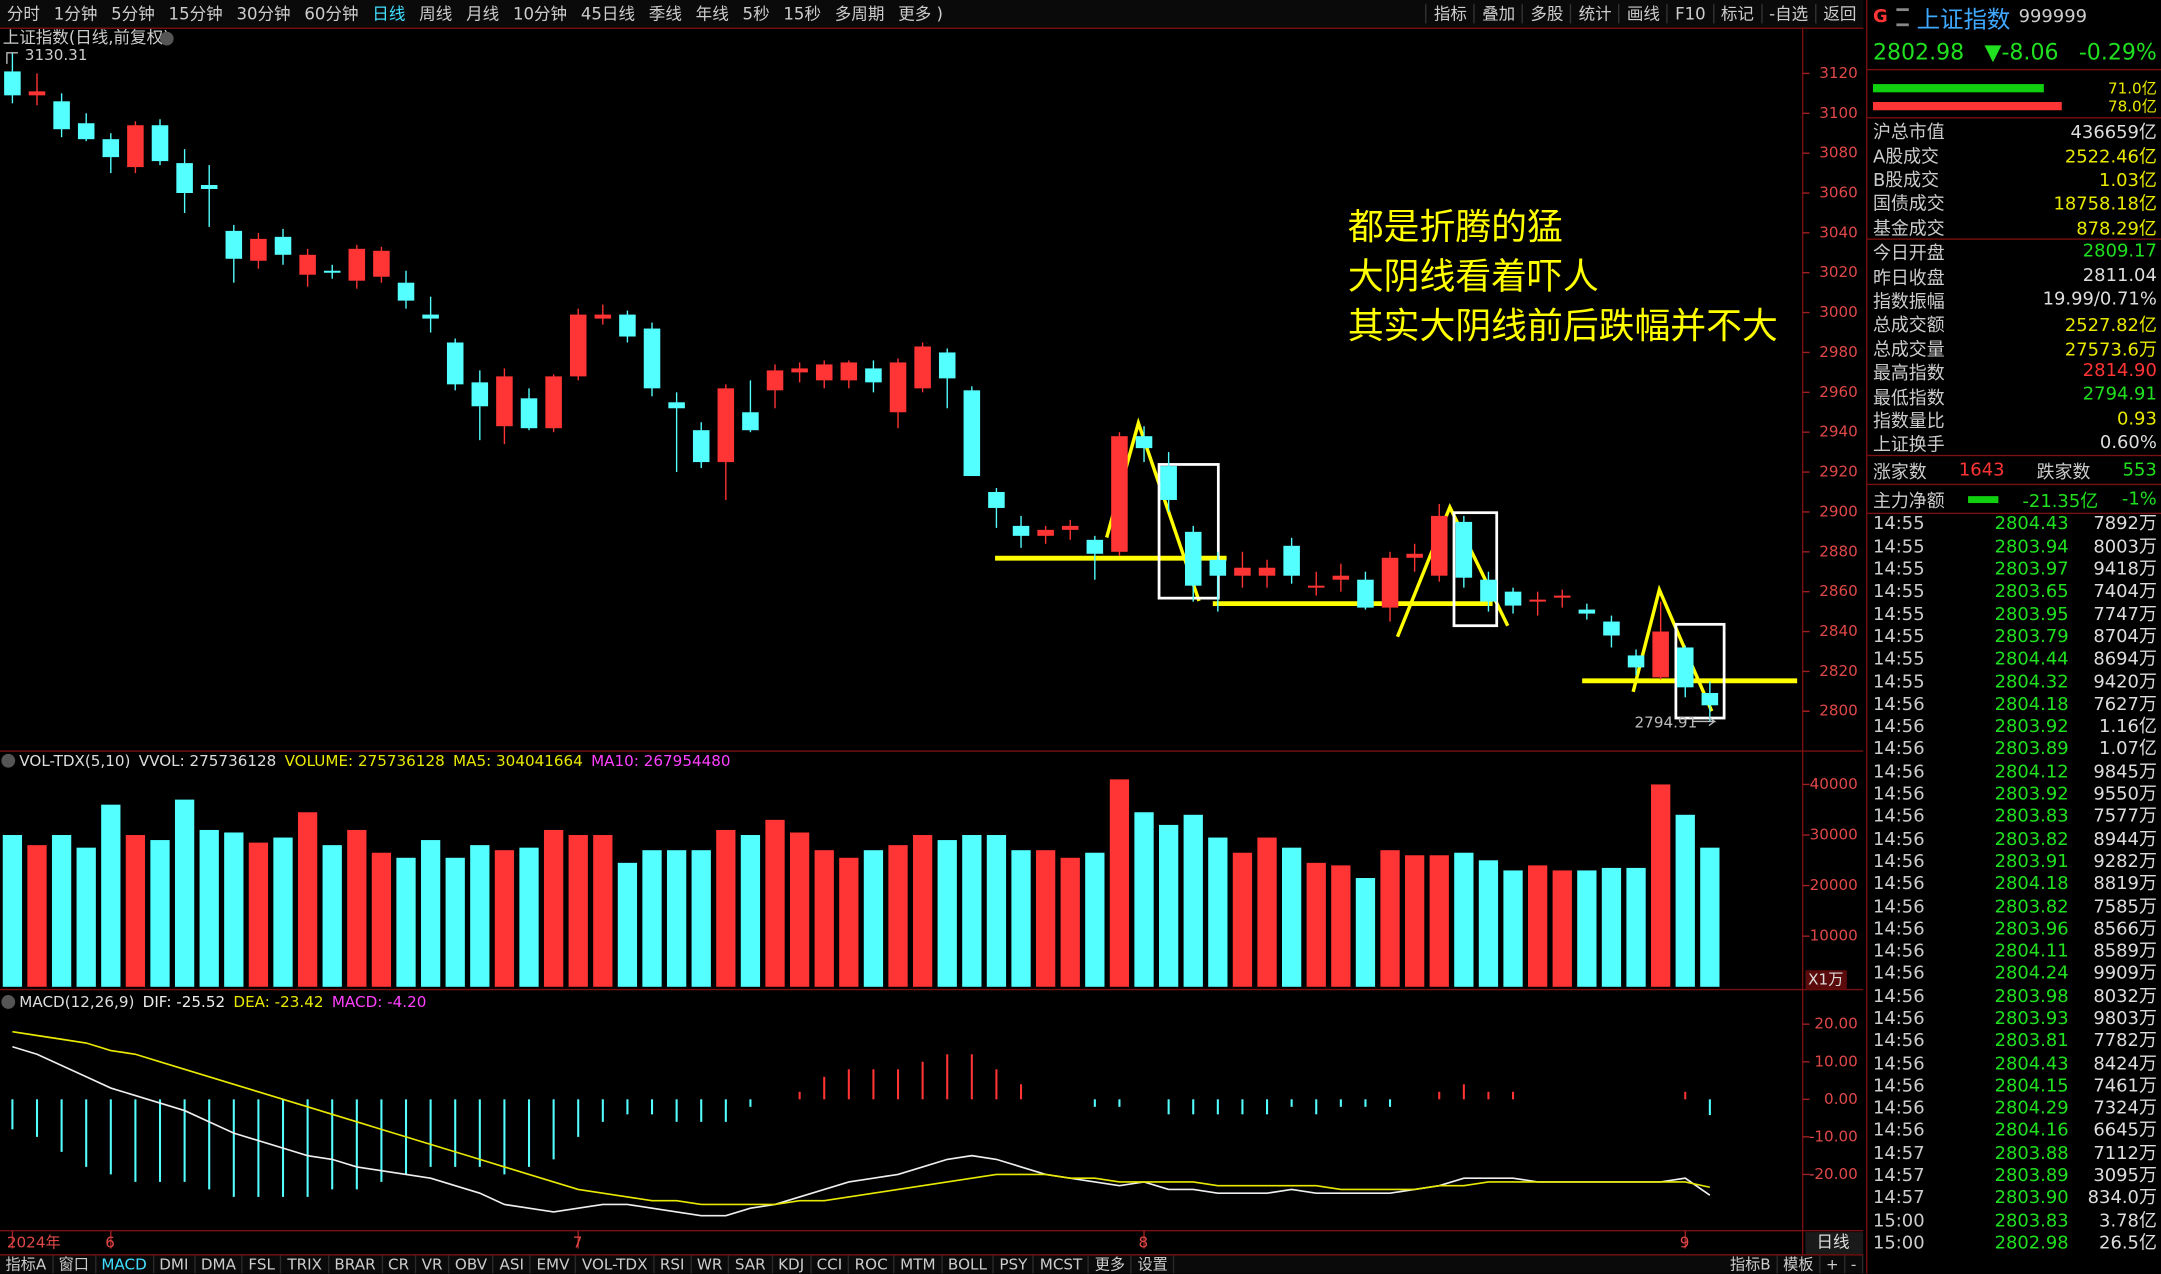  I want to click on indicator-tab: +, so click(1833, 1264).